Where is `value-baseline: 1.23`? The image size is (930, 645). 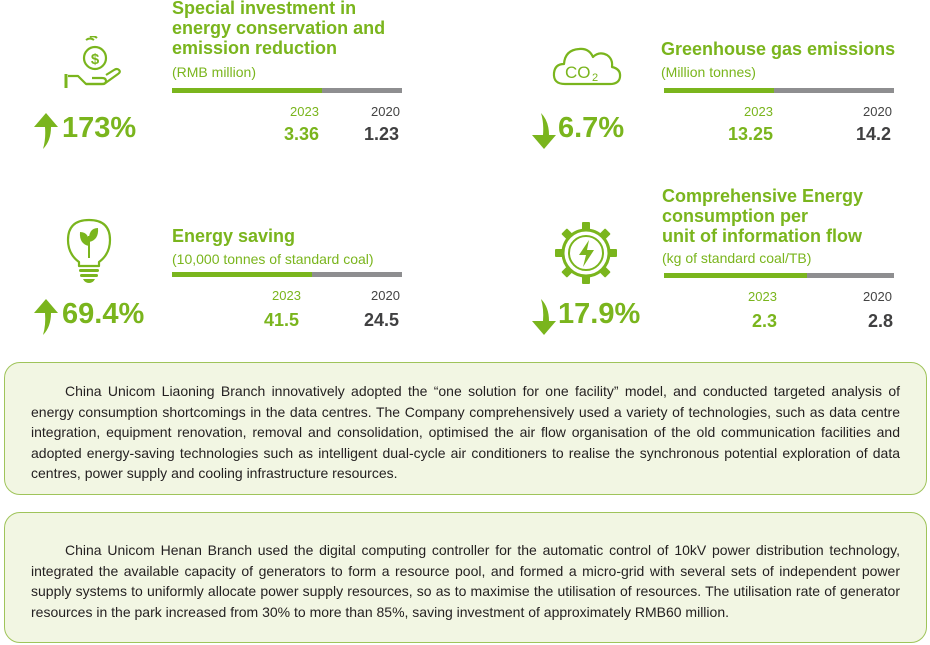 value-baseline: 1.23 is located at coordinates (382, 134).